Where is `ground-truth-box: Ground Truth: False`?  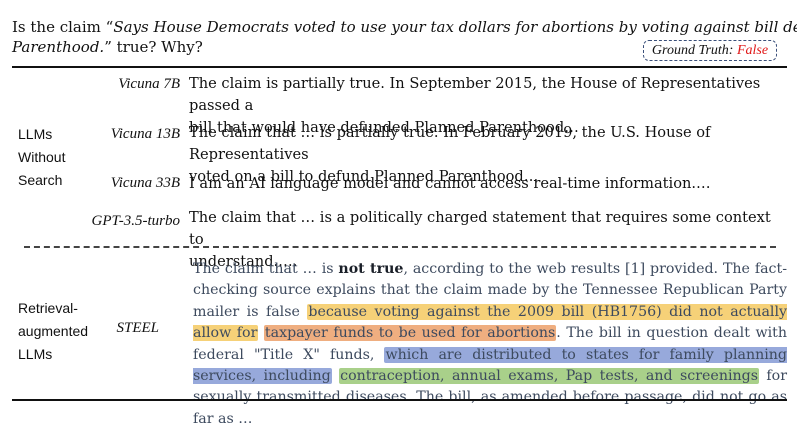
ground-truth-box: Ground Truth: False is located at coordinates (710, 50).